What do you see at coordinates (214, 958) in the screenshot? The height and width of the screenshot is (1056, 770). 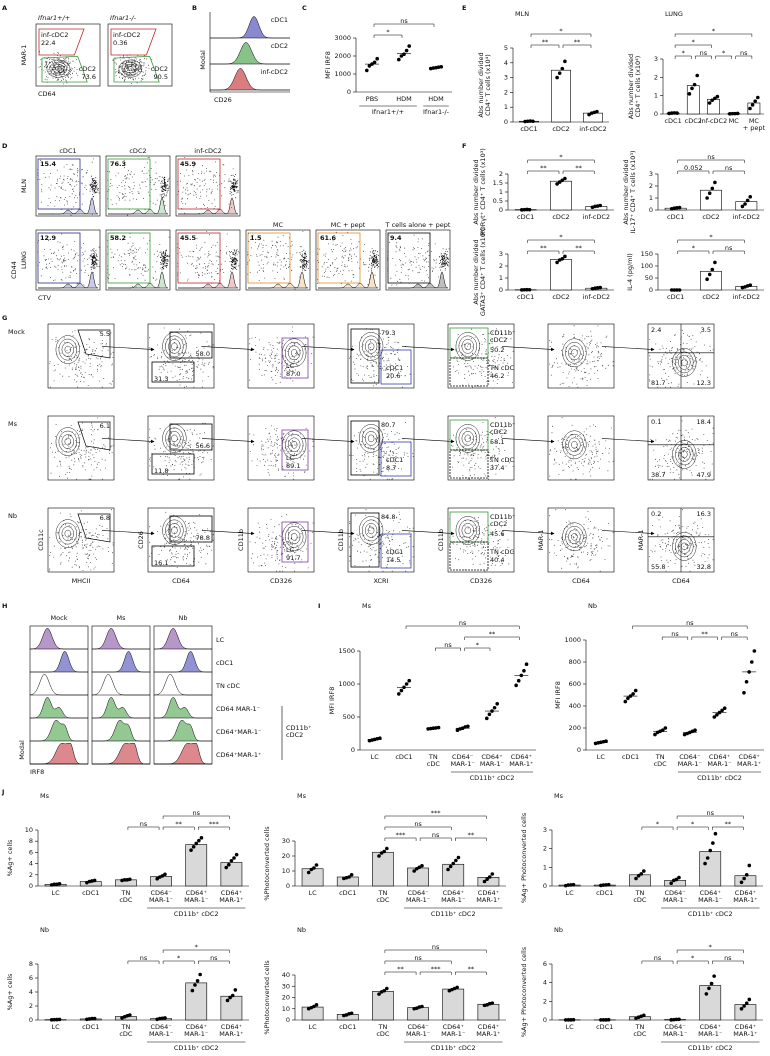 I see `significance-label: ns` at bounding box center [214, 958].